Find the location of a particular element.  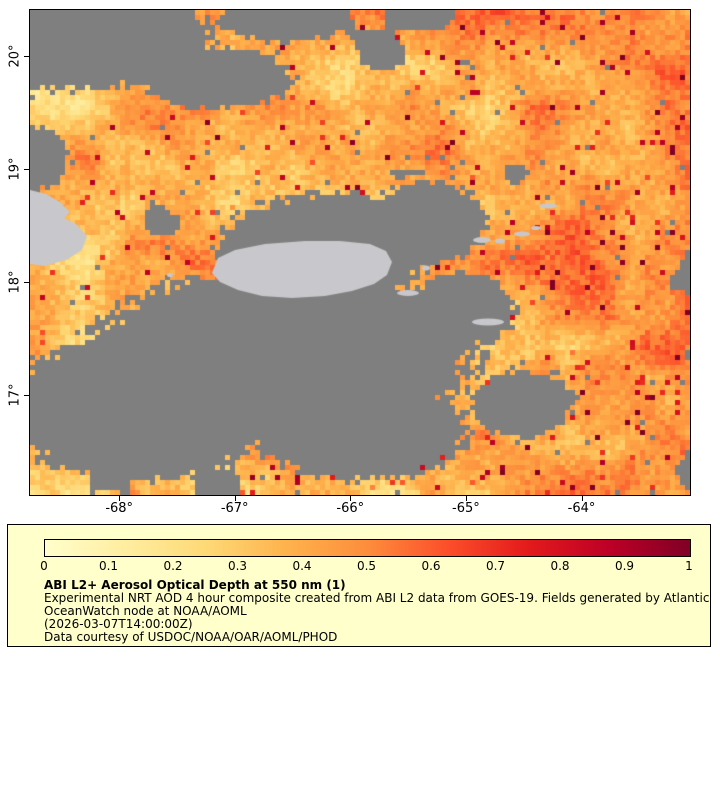

x-axis-tick-label: -66° is located at coordinates (350, 508).